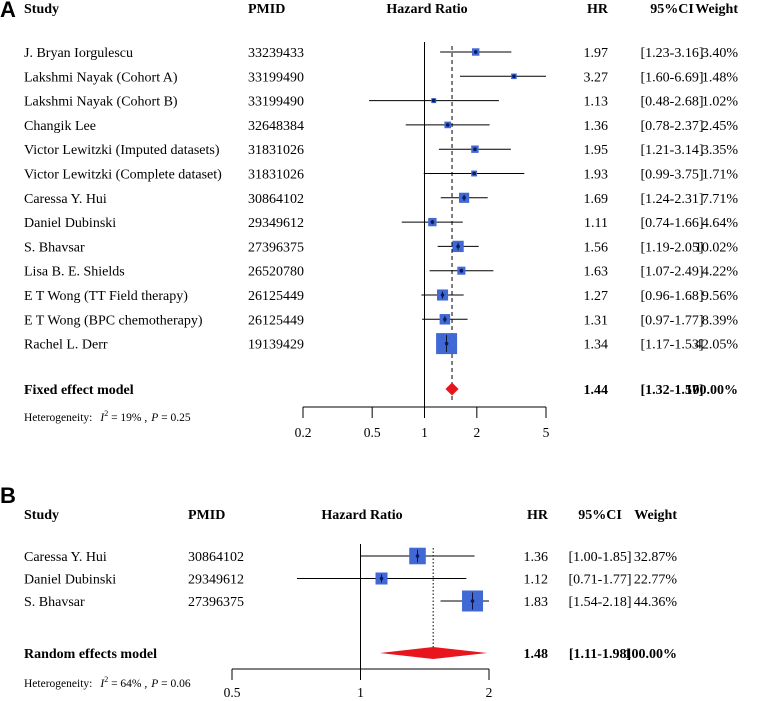  I want to click on study-weight: 32.87%, so click(656, 557).